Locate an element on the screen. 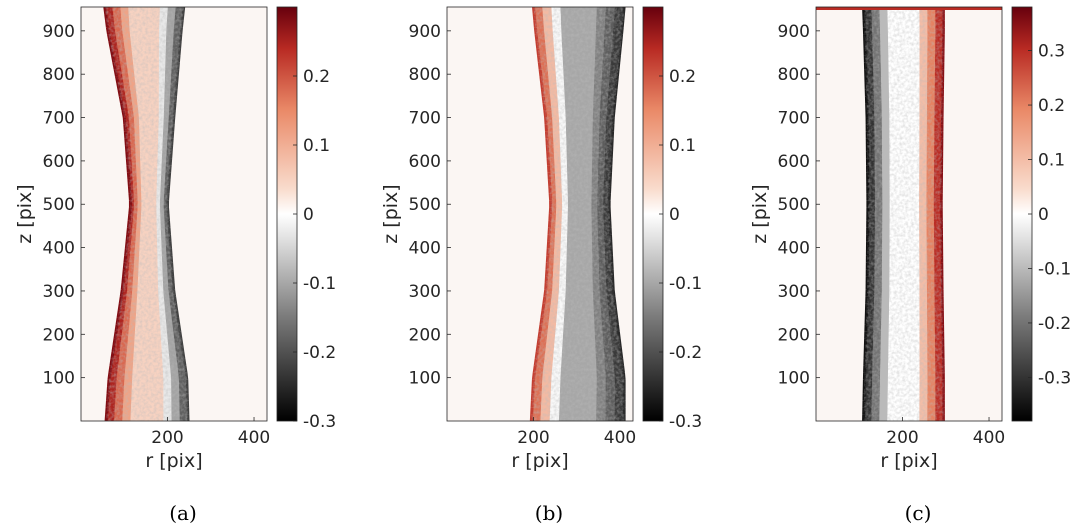 The image size is (1081, 529). panel-caption: (a) is located at coordinates (183, 513).